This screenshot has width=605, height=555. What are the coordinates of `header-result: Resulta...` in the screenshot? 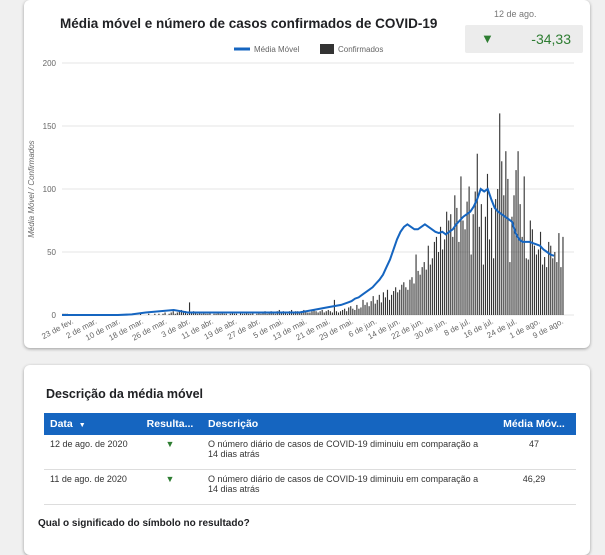 It's located at (170, 424).